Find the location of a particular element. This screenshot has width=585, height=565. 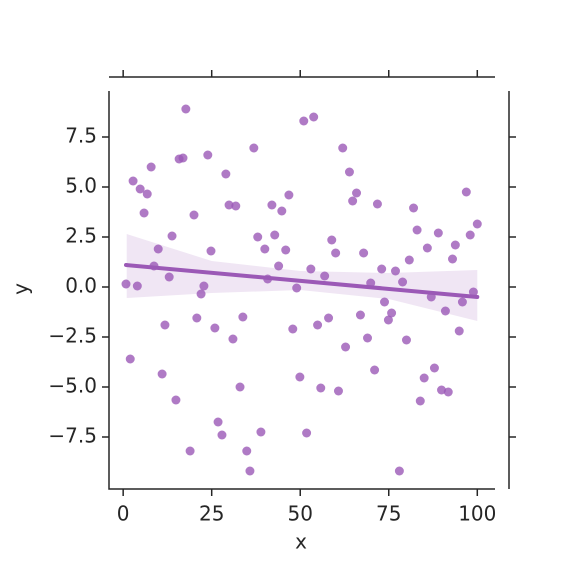

x-tick-label: 100 is located at coordinates (477, 514).